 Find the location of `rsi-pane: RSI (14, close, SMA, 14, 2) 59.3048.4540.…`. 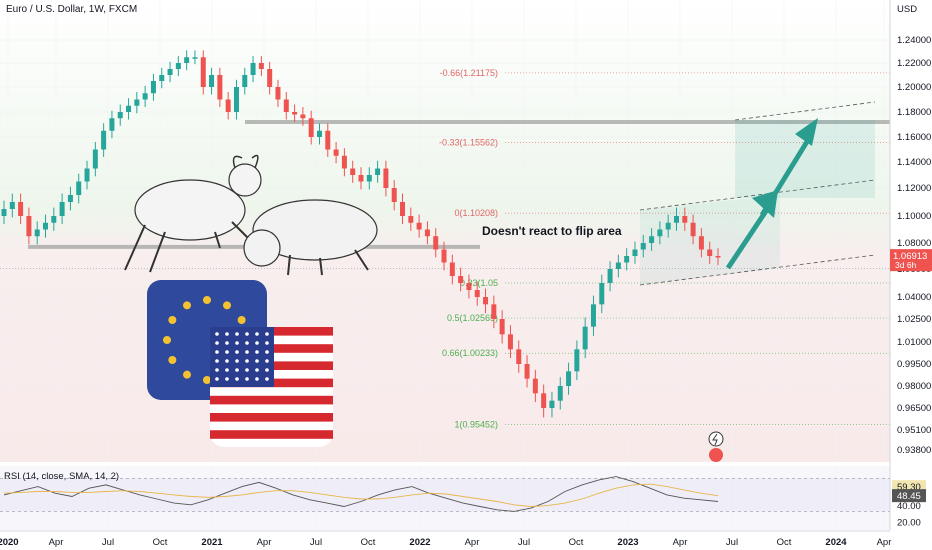

rsi-pane: RSI (14, close, SMA, 14, 2) 59.3048.4540.… is located at coordinates (463, 500).